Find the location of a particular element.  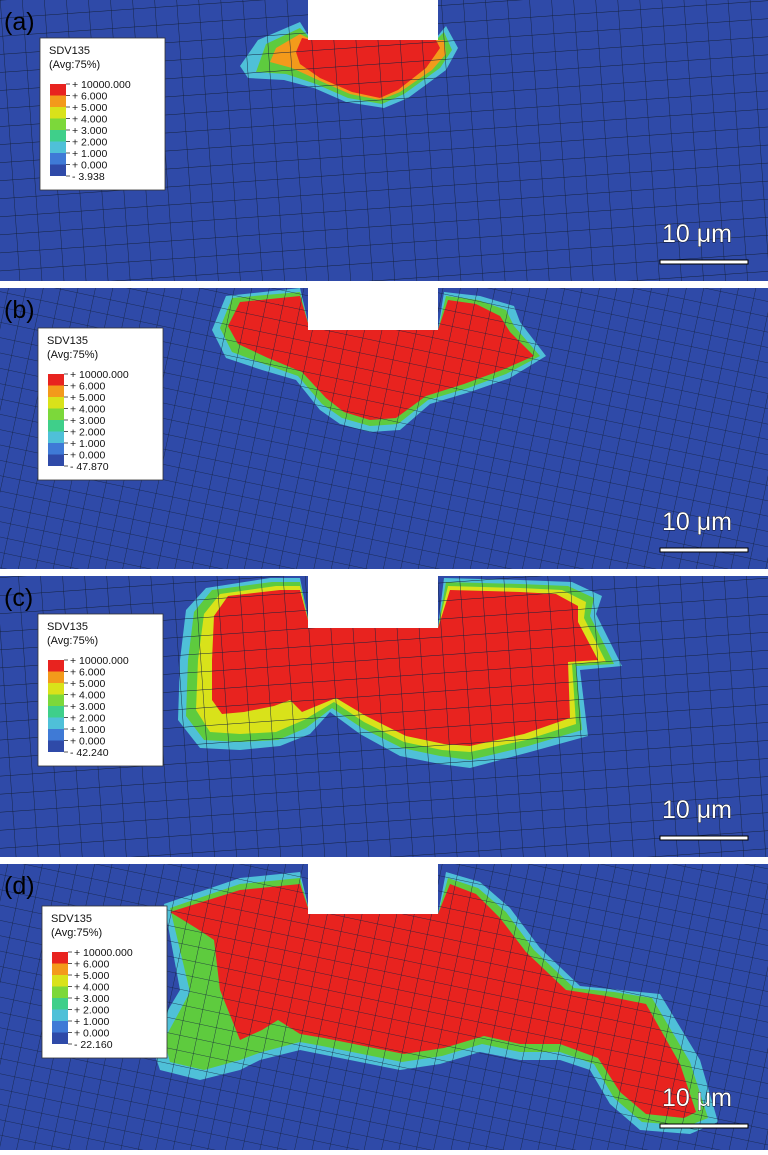

legend-level: - 47.870 is located at coordinates (89, 467).